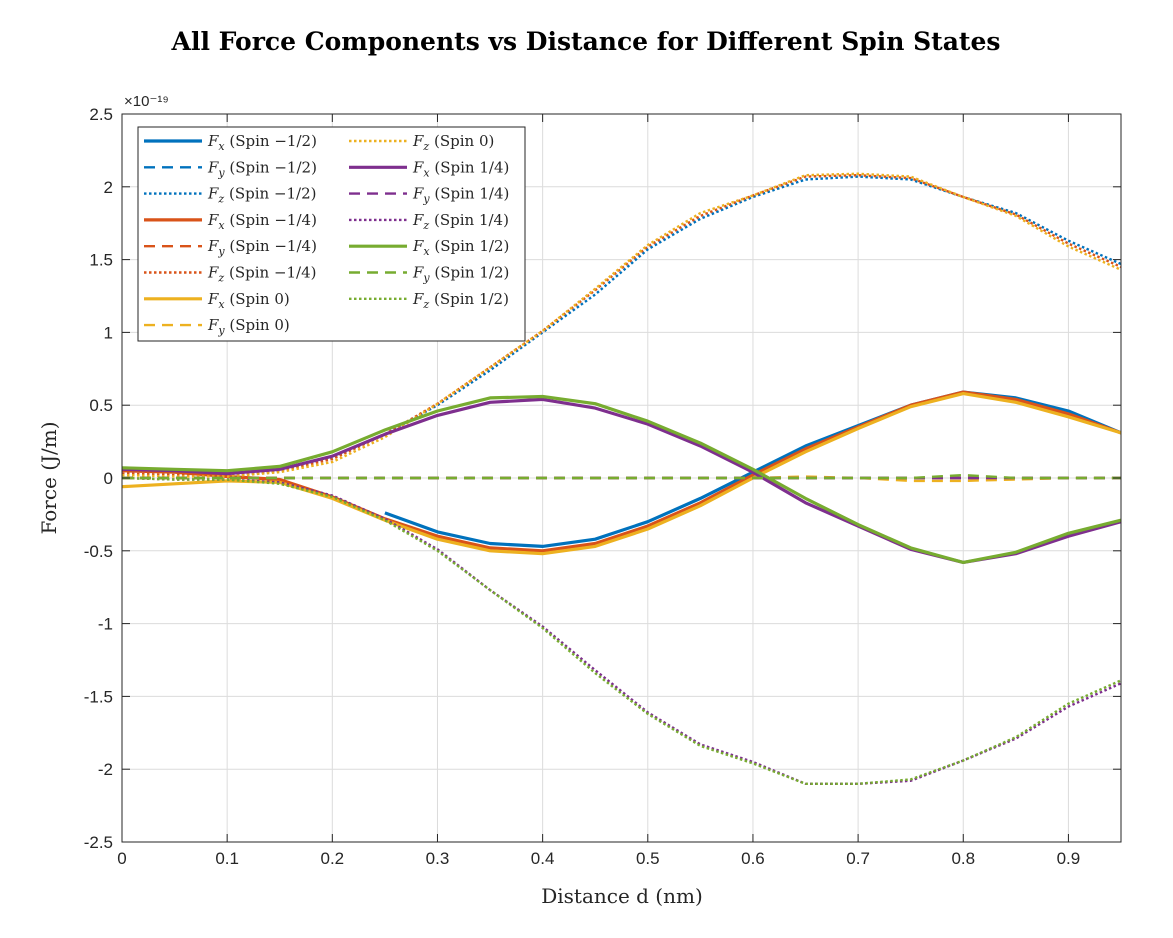  Describe the element at coordinates (460, 221) in the screenshot. I see `legend-entry-label: Fz (Spin 1/4)` at that location.